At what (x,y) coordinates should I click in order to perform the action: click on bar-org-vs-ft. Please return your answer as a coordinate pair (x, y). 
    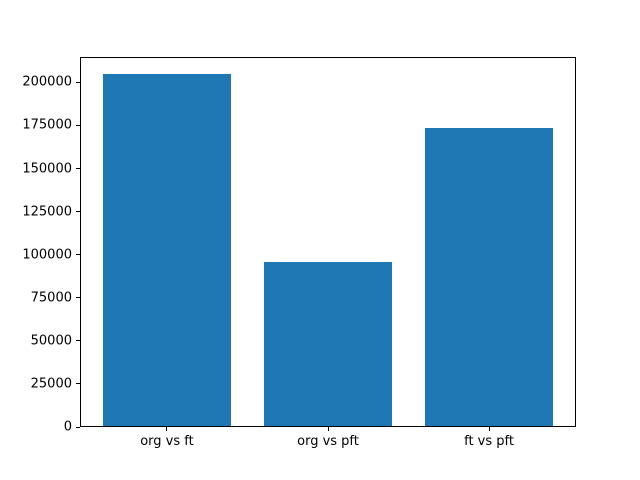
    Looking at the image, I should click on (167, 249).